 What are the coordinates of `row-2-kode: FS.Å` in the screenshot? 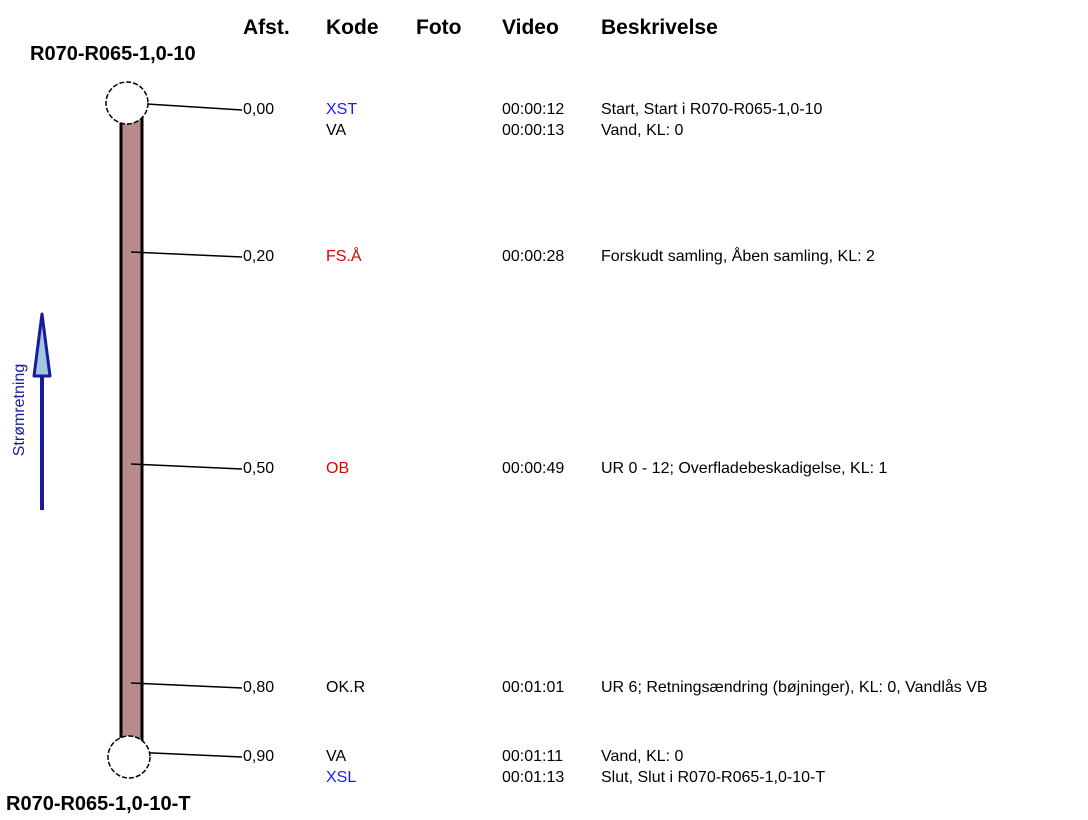 It's located at (344, 256).